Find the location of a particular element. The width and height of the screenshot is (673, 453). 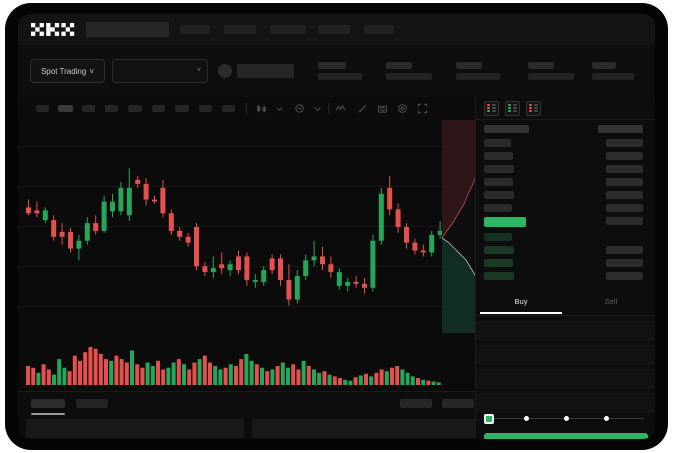

tab-buy: Buy is located at coordinates (521, 301).